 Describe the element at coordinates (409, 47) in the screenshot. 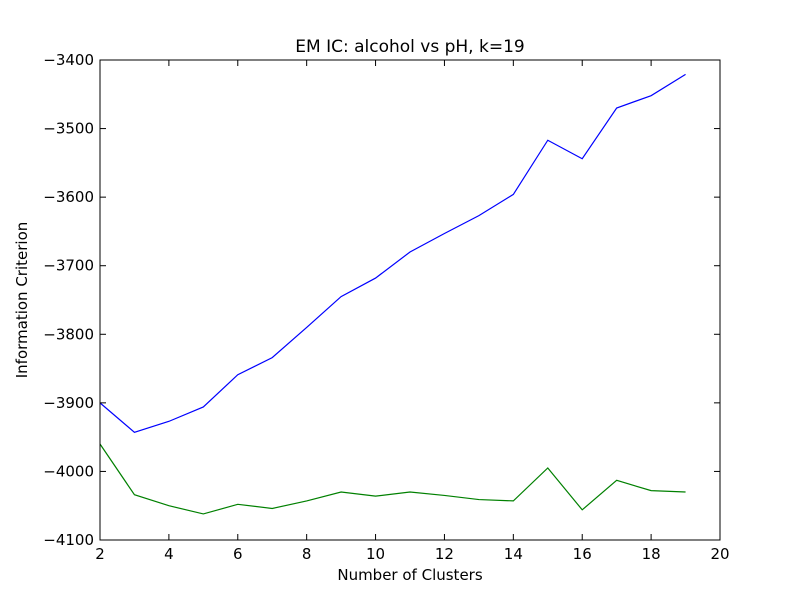

I see `chart-title: EM IC: alcohol vs pH, k=19` at that location.